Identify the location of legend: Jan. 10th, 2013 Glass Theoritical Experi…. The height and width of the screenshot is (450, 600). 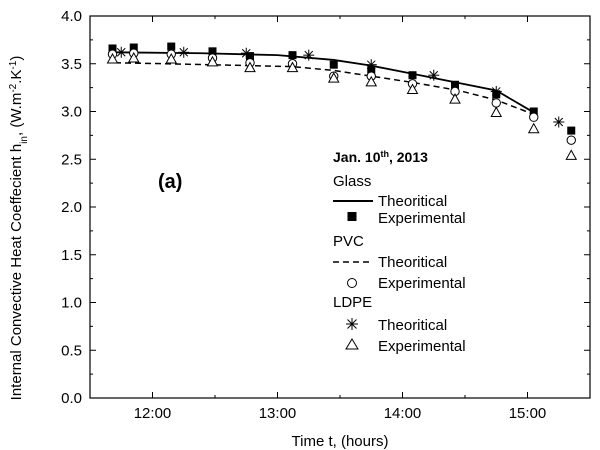
(399, 252).